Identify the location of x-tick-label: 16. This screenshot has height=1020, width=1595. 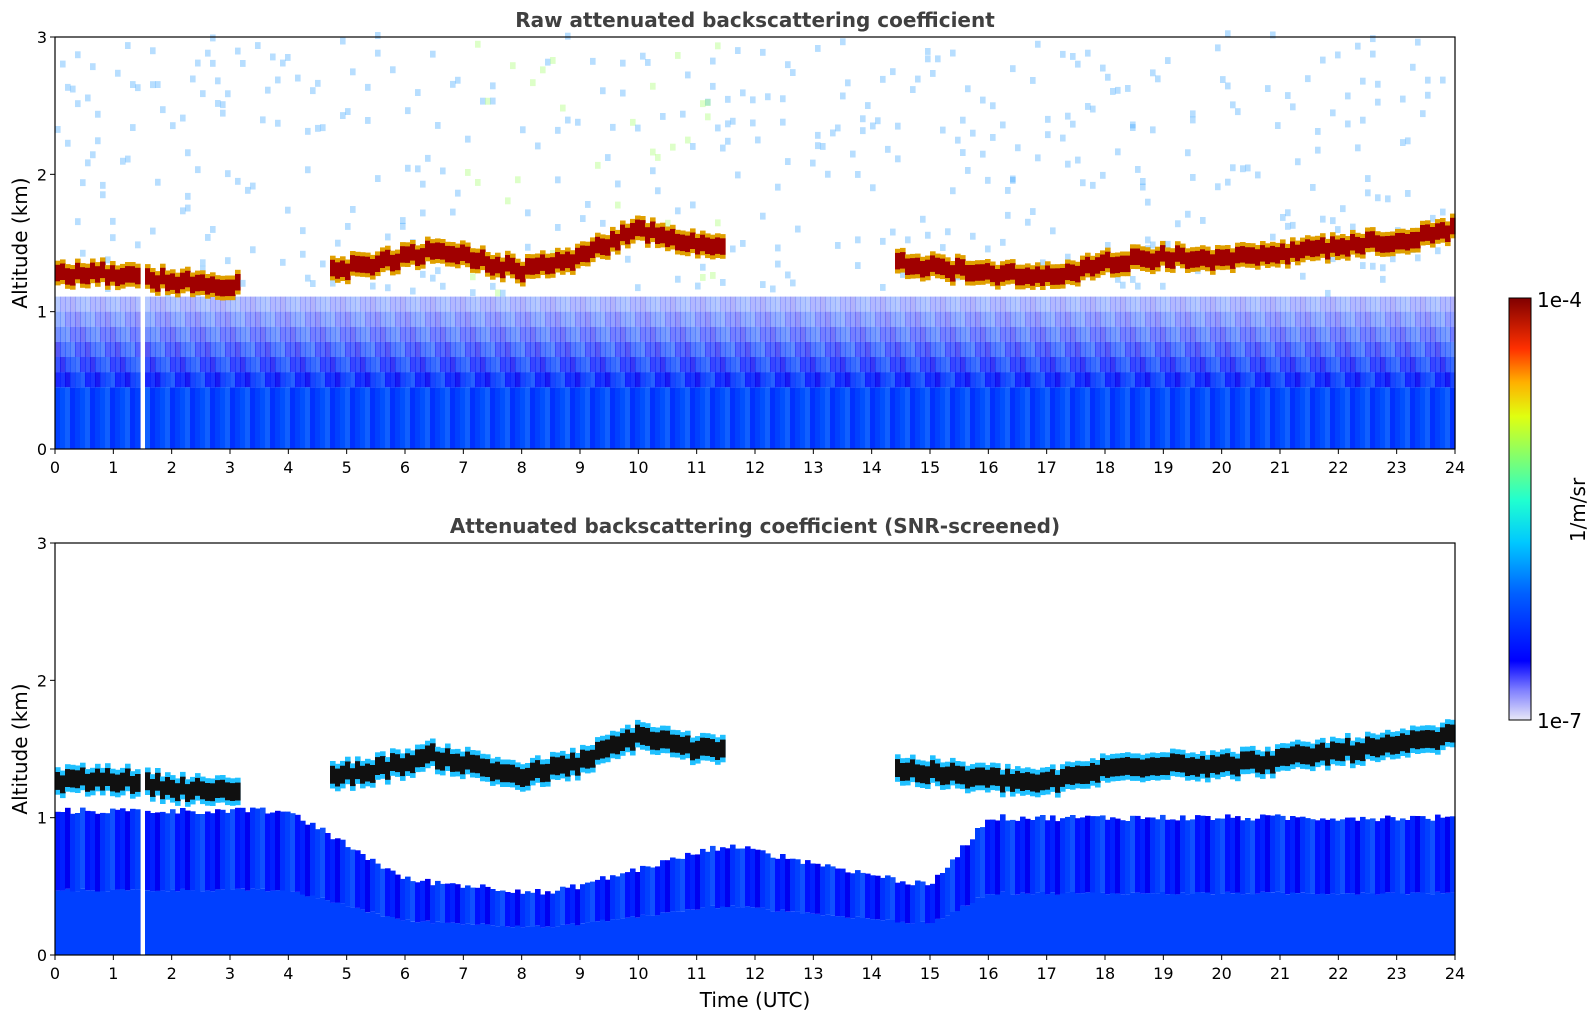
(988, 467).